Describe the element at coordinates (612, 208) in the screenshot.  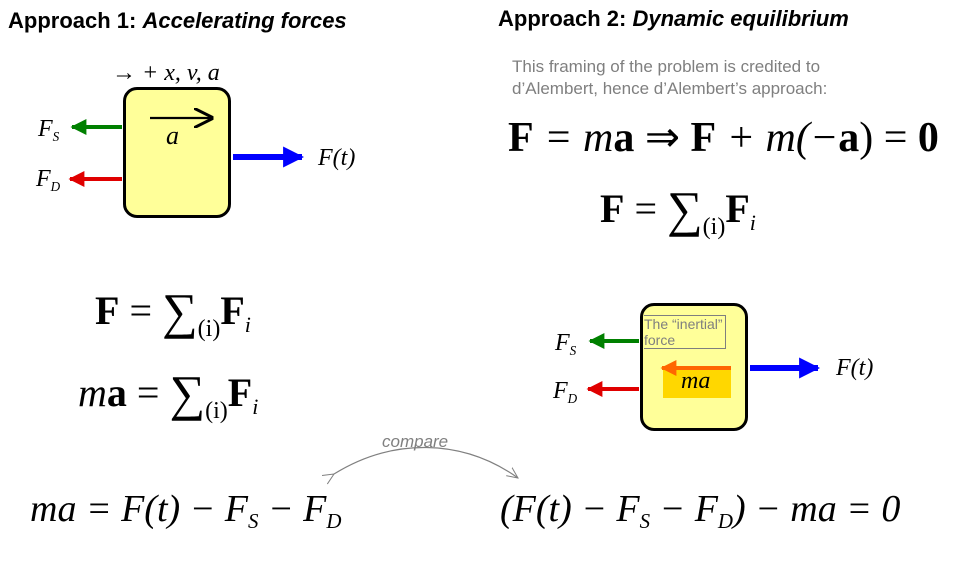
I see `eqb-lhs: F` at that location.